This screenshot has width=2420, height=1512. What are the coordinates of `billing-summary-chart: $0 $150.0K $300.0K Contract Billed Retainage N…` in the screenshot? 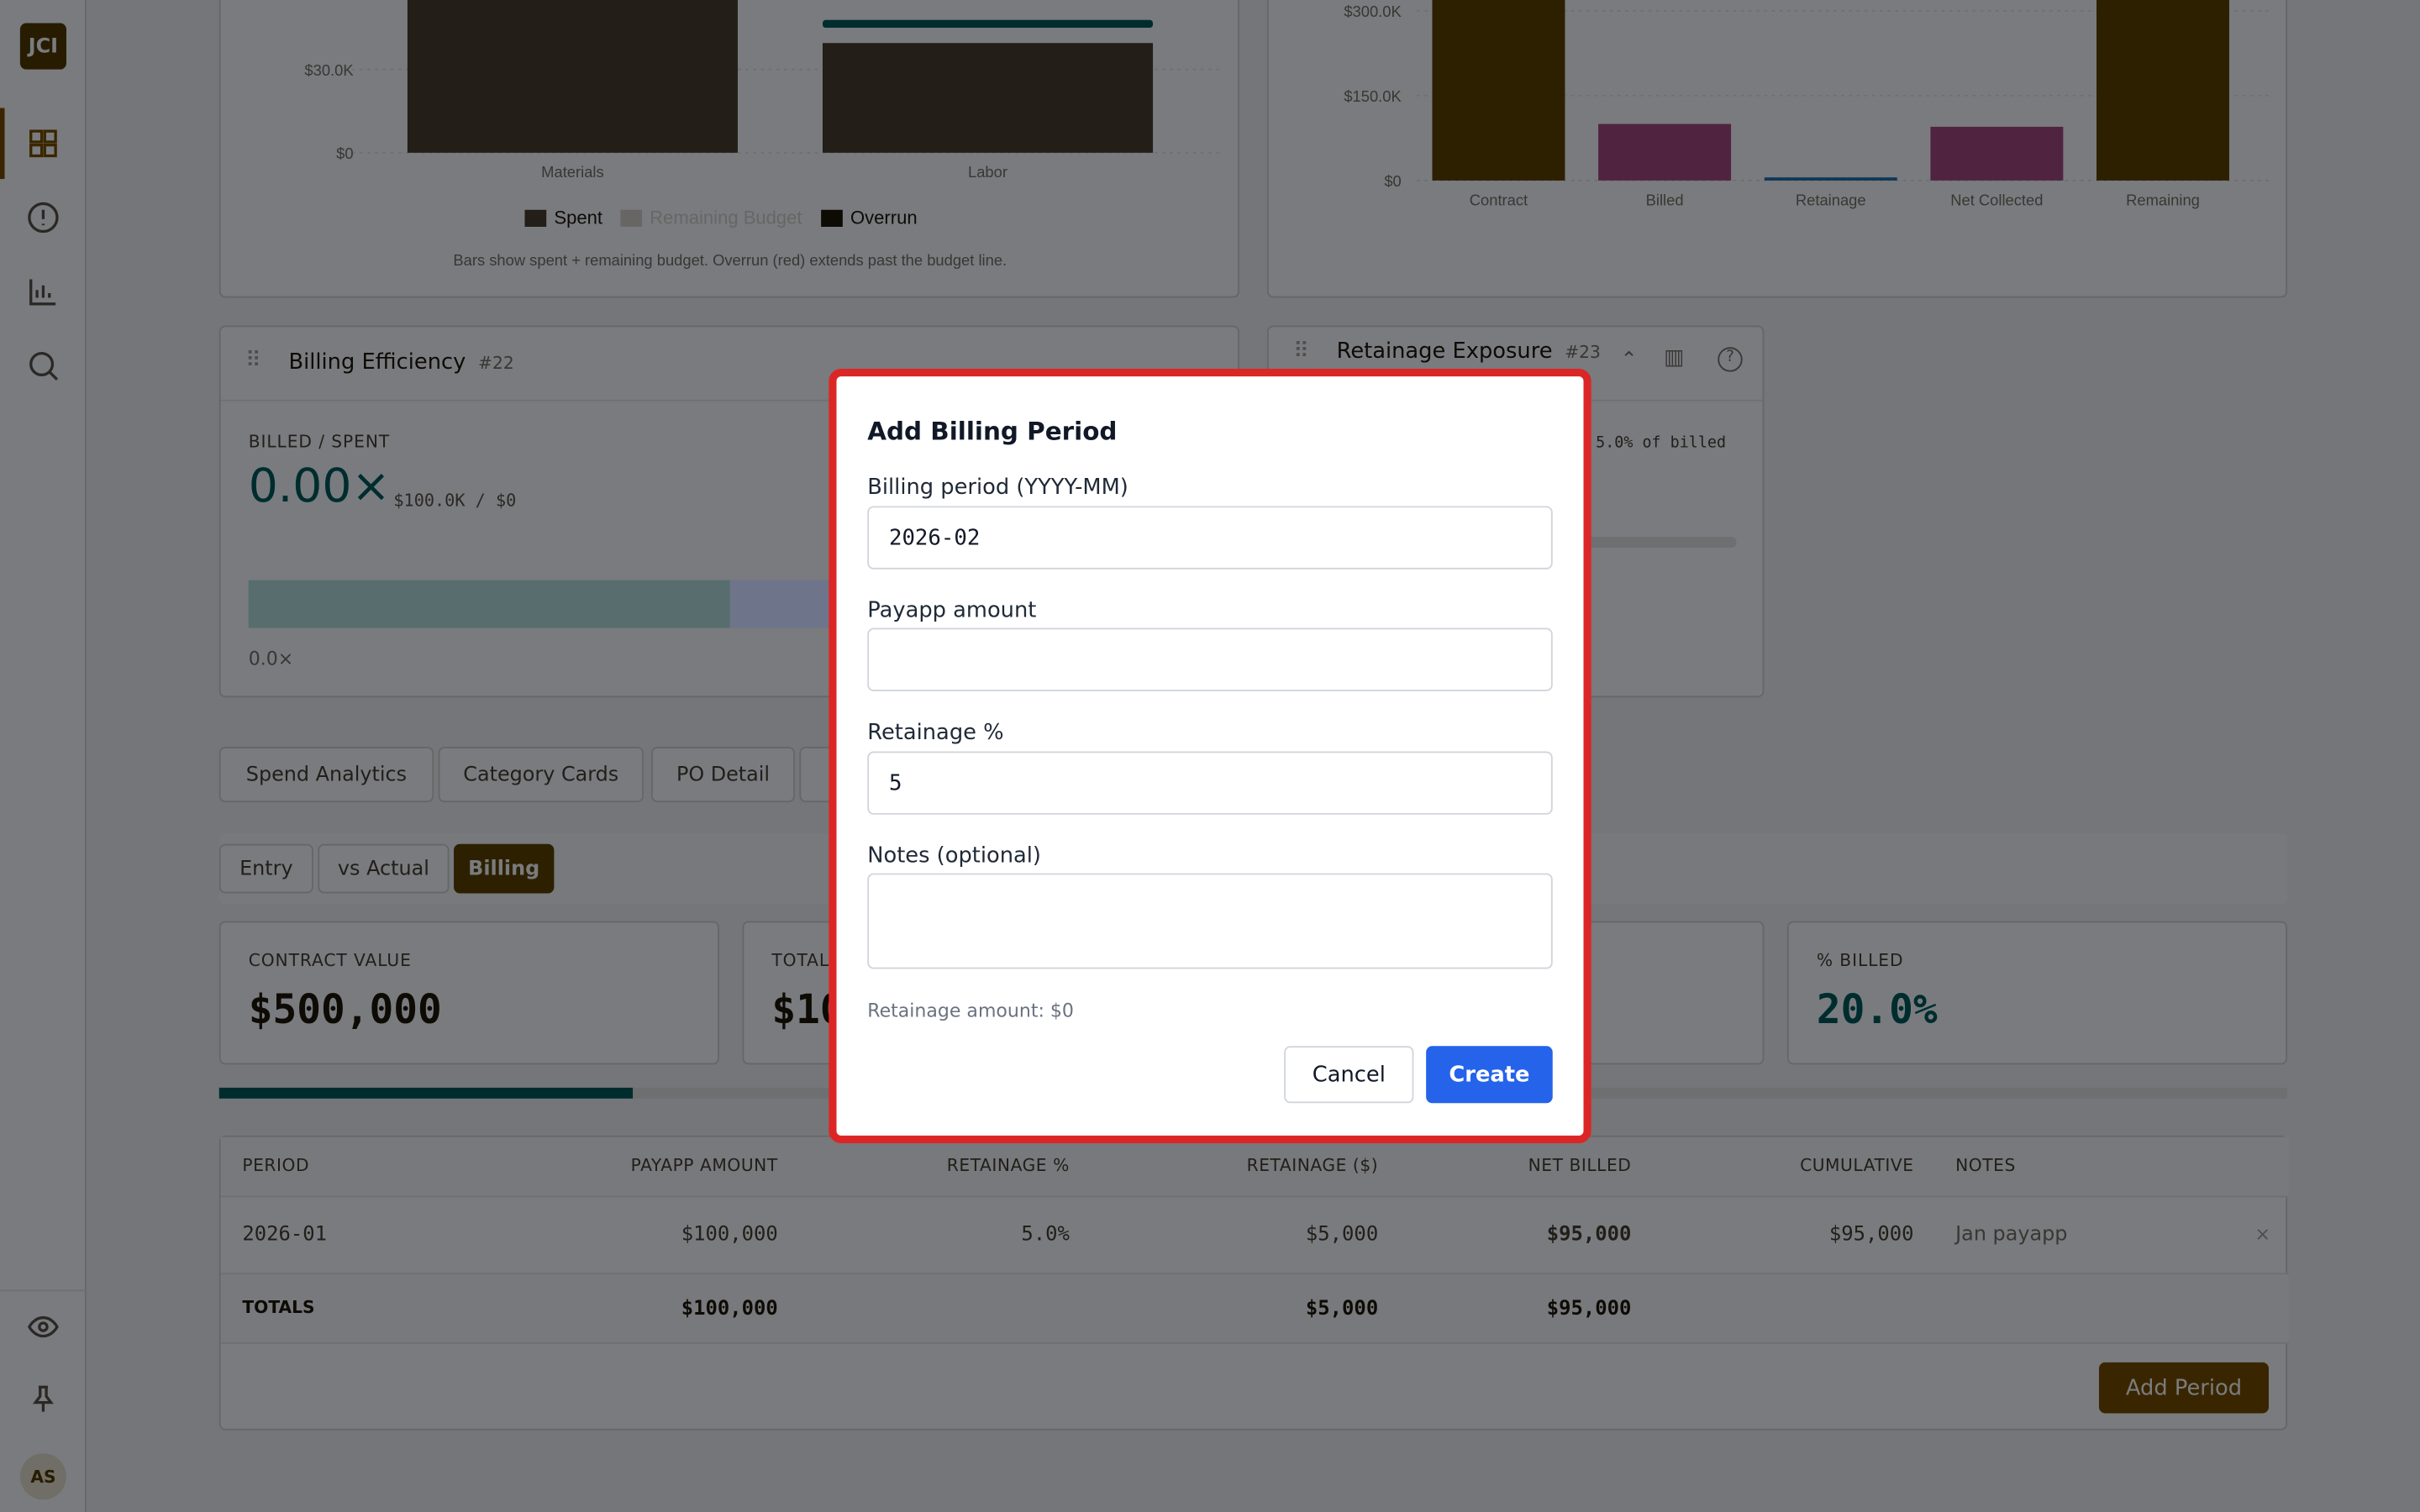 It's located at (1808, 104).